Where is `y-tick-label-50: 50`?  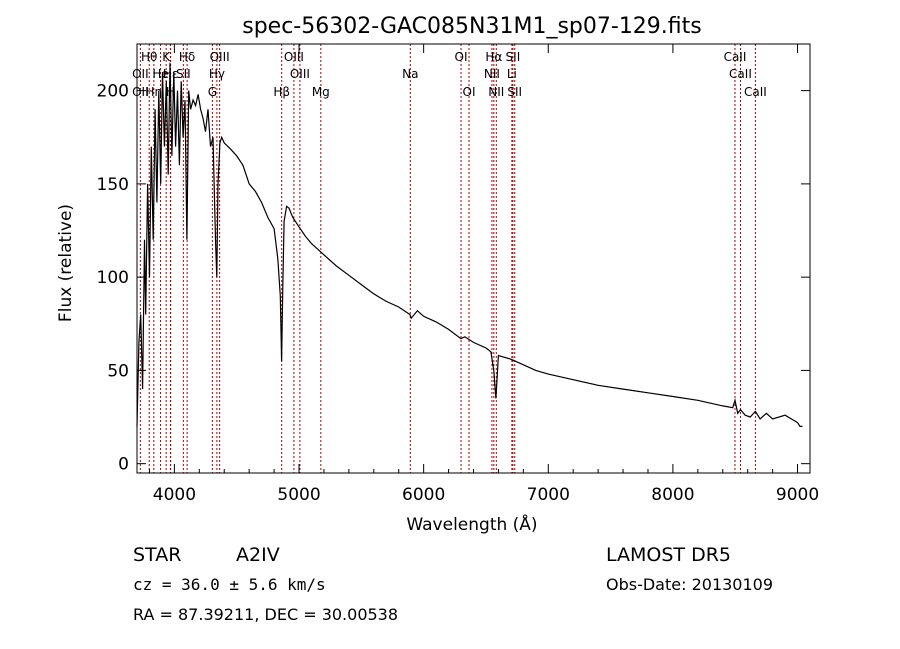
y-tick-label-50: 50 is located at coordinates (118, 371).